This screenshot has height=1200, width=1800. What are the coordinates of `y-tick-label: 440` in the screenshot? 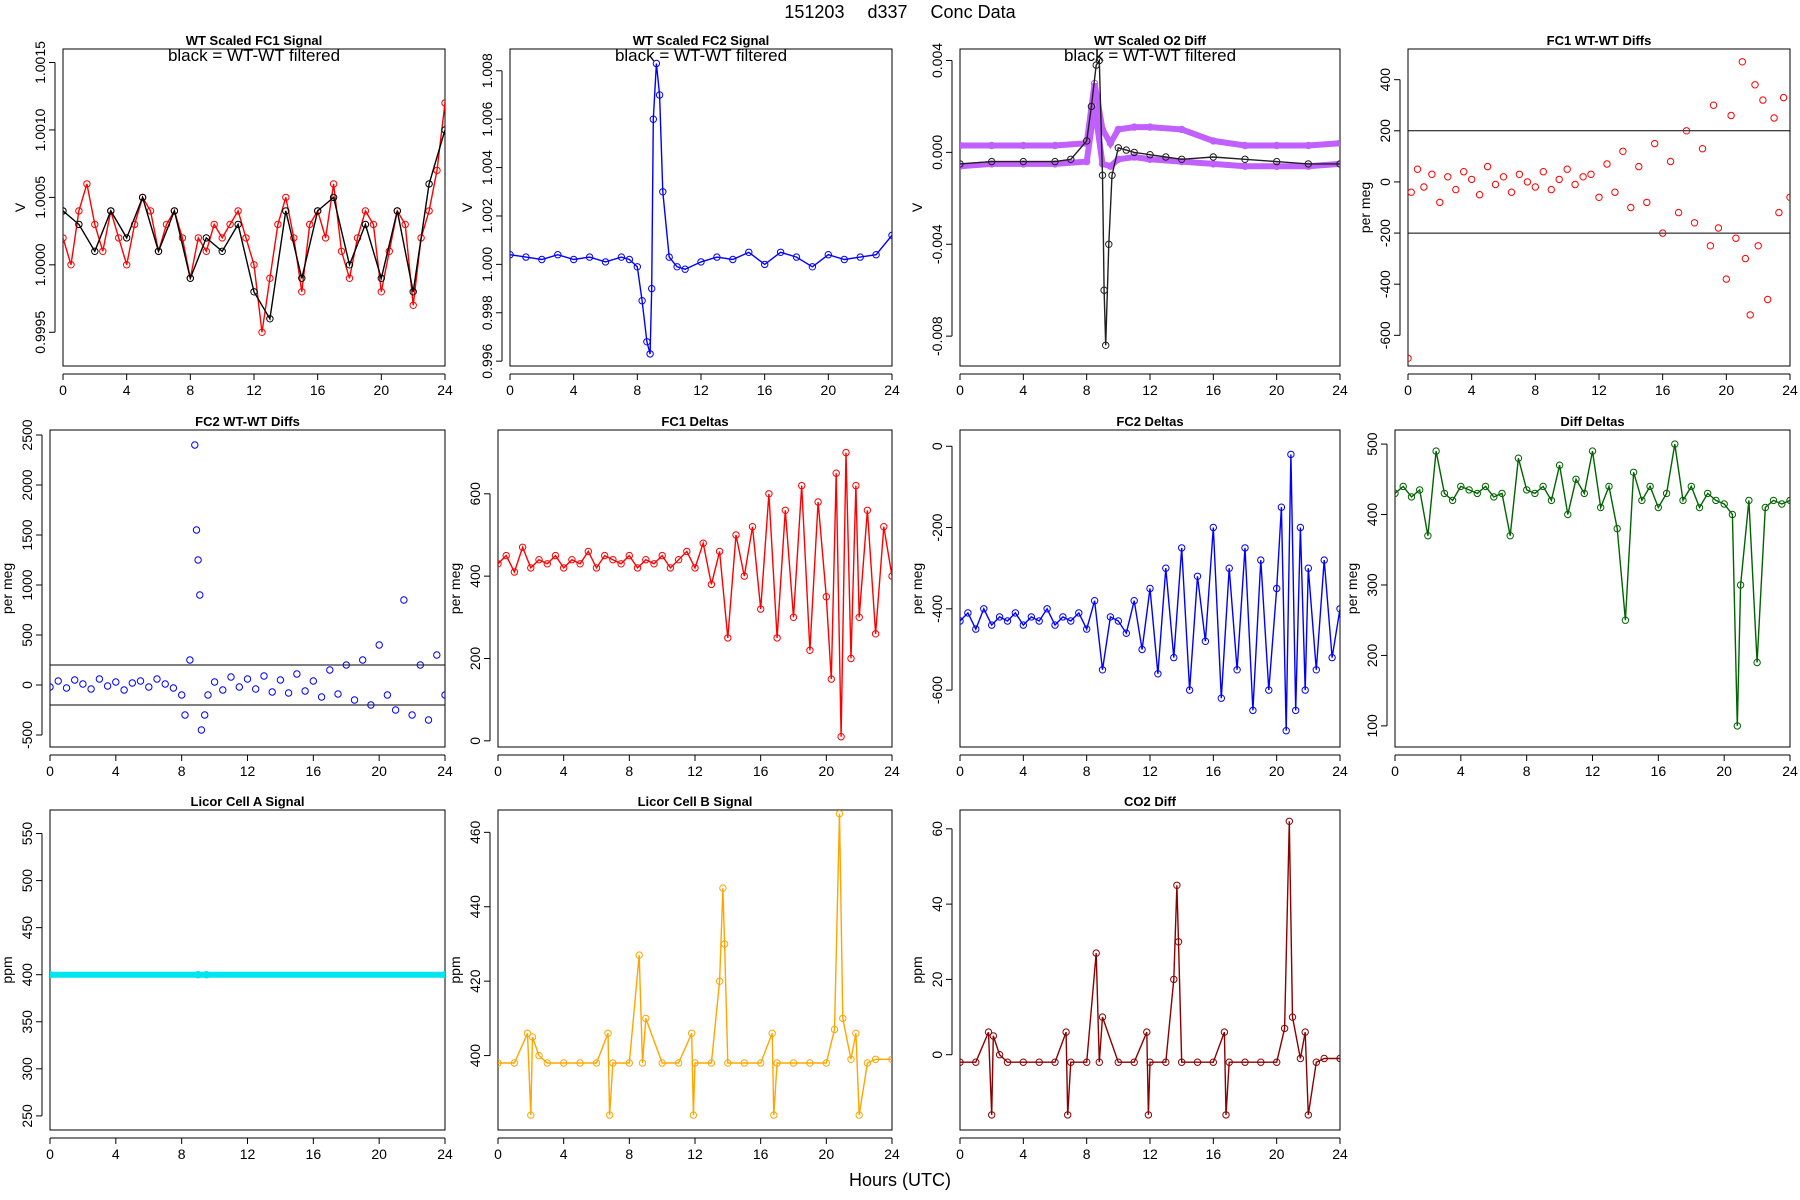 It's located at (475, 907).